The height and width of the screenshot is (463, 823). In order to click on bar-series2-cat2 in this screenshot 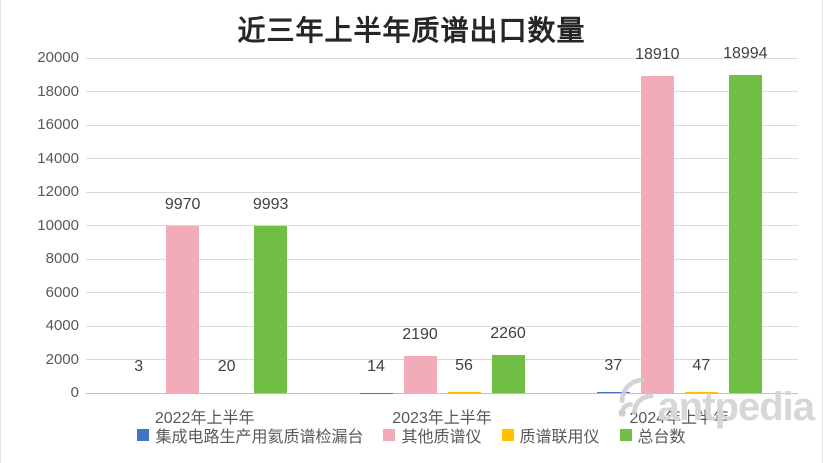, I will do `click(420, 374)`.